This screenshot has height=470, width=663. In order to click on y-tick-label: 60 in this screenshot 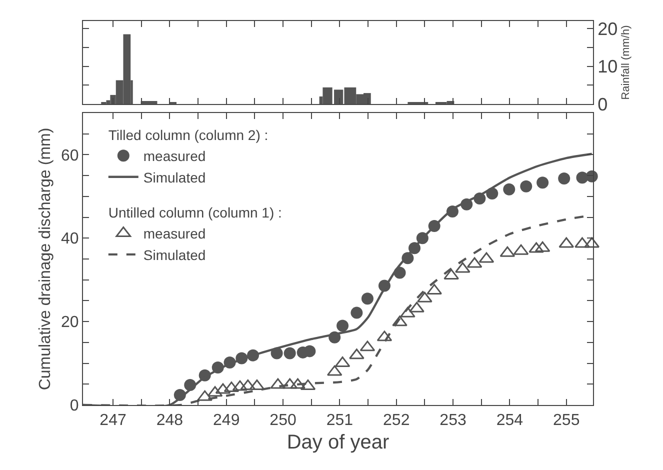, I will do `click(70, 155)`.